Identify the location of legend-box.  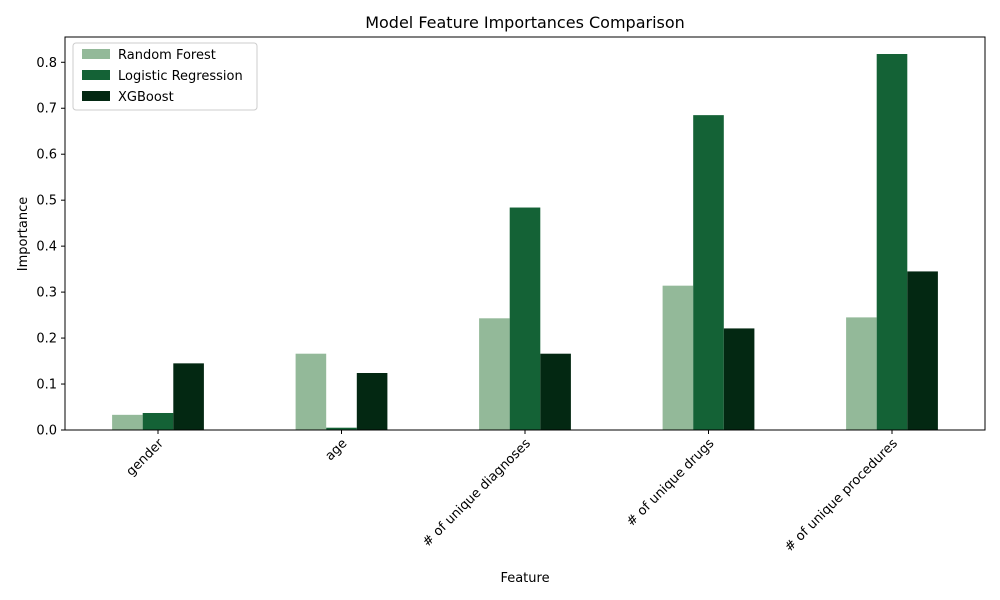
(165, 76).